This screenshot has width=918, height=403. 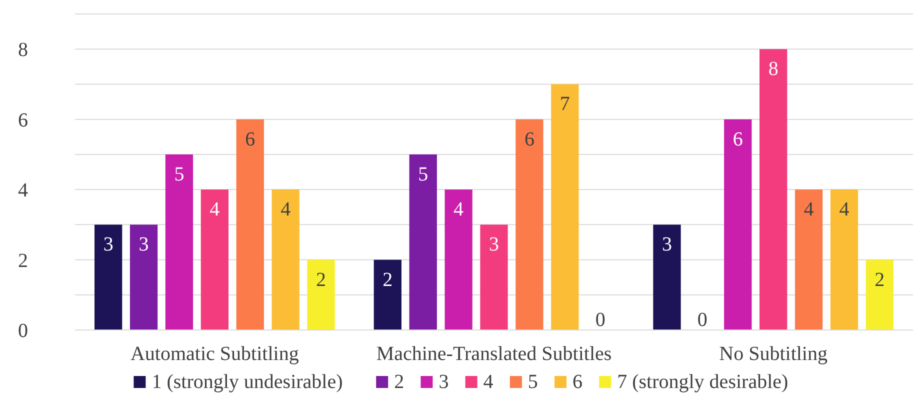 What do you see at coordinates (23, 331) in the screenshot?
I see `y-tick-label: 0` at bounding box center [23, 331].